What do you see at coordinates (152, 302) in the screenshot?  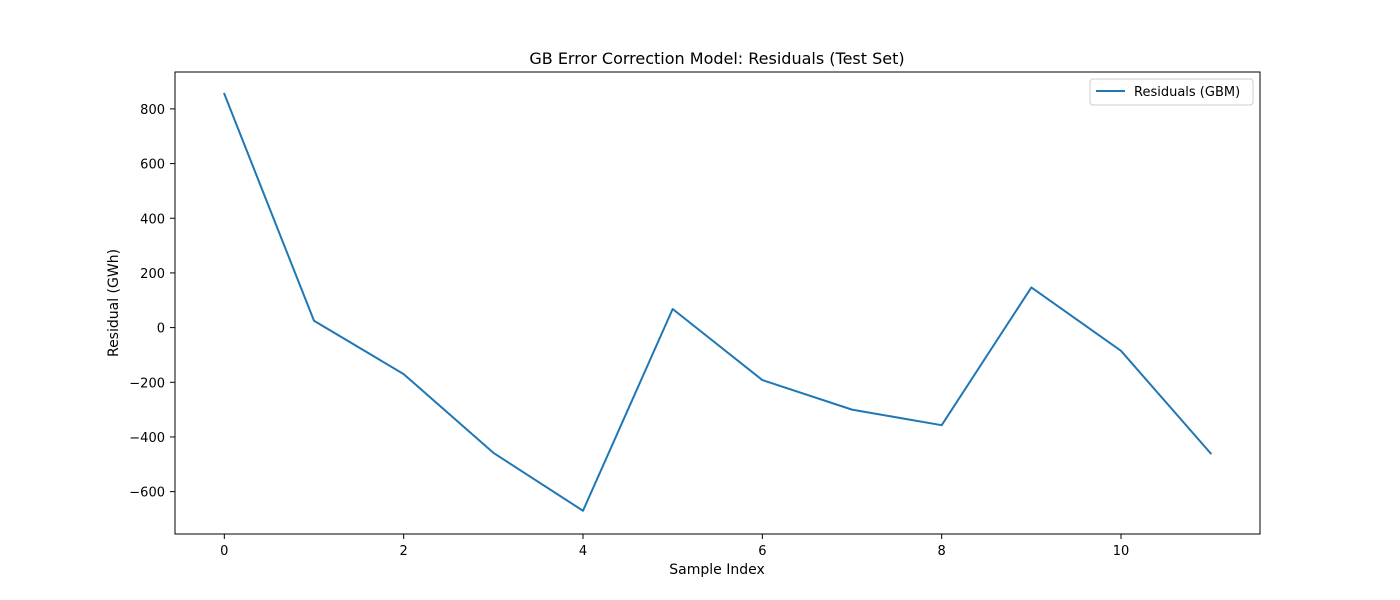 I see `y-axis: −600 −400 −200 0 200 400 600 800` at bounding box center [152, 302].